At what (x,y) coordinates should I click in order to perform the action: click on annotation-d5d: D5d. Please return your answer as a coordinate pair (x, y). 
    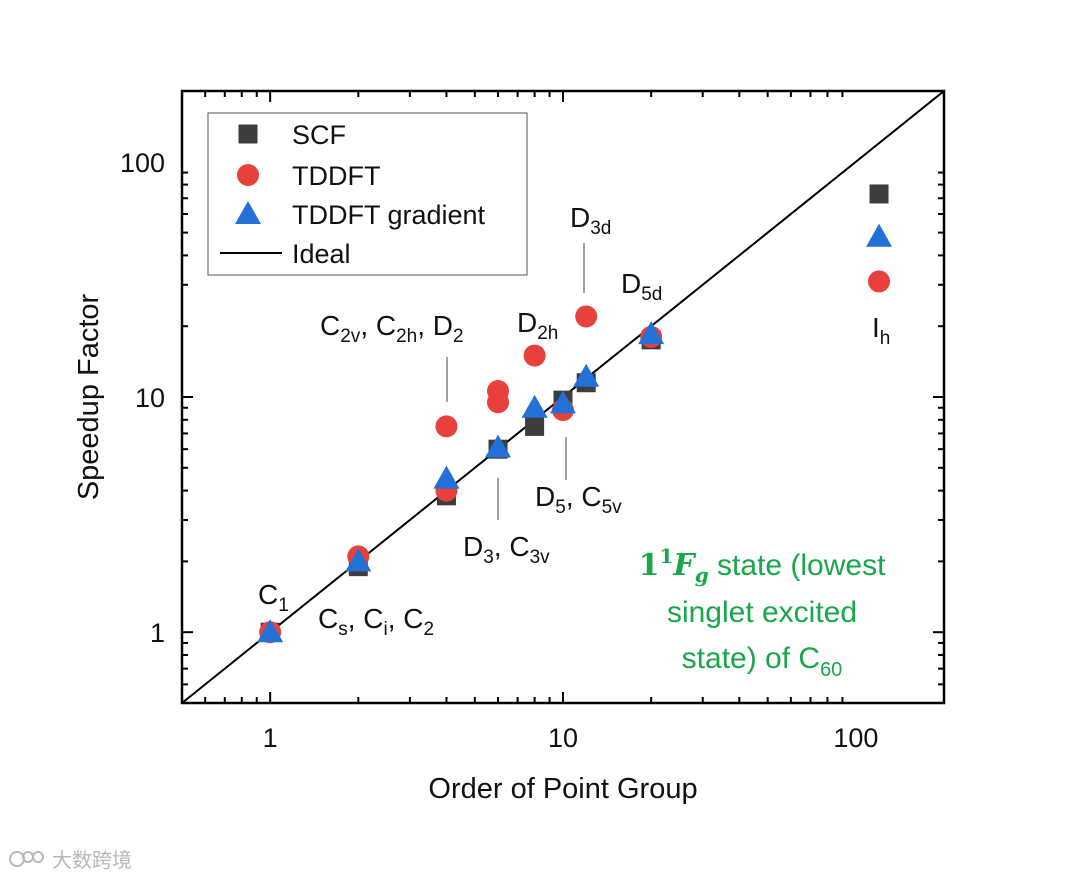
    Looking at the image, I should click on (641, 286).